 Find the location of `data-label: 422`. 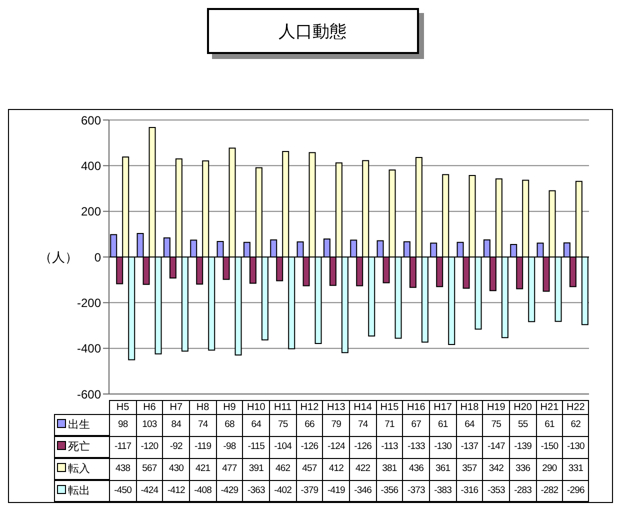

data-label: 422 is located at coordinates (362, 469).